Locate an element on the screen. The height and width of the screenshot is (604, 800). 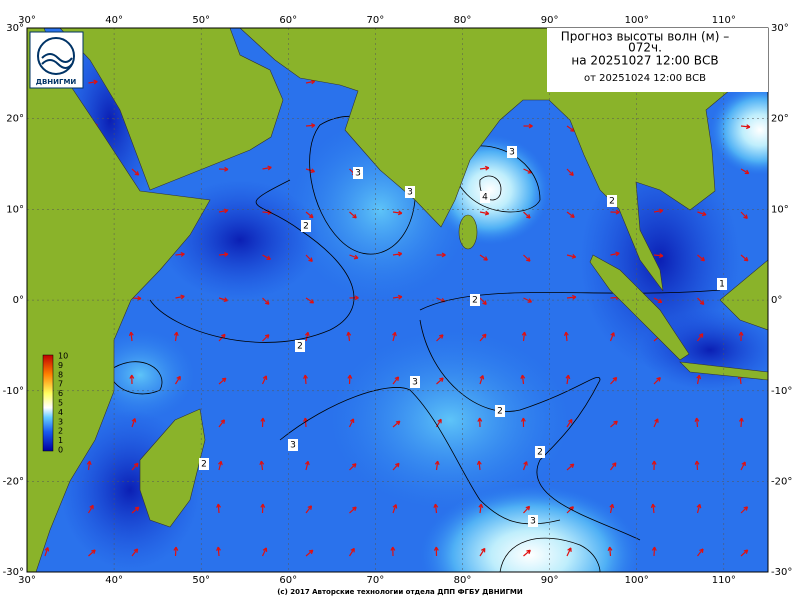
lat-label-left: -10° is located at coordinates (13, 391).